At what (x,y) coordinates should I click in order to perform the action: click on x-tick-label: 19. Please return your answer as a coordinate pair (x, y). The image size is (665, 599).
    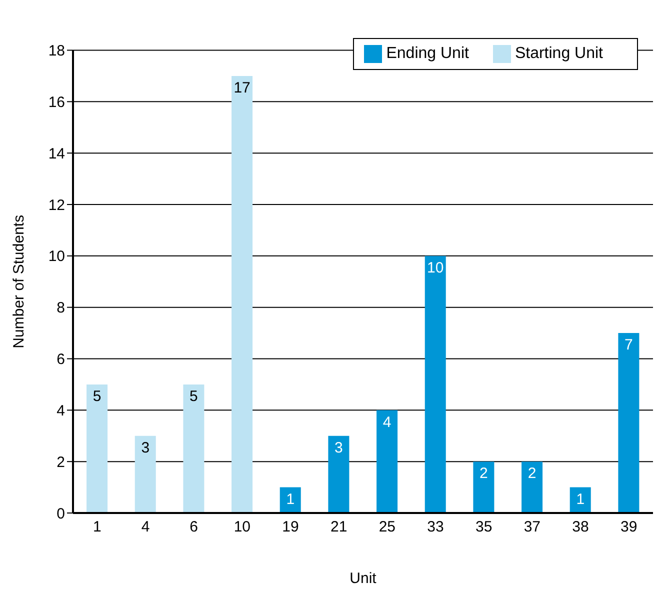
    Looking at the image, I should click on (290, 527).